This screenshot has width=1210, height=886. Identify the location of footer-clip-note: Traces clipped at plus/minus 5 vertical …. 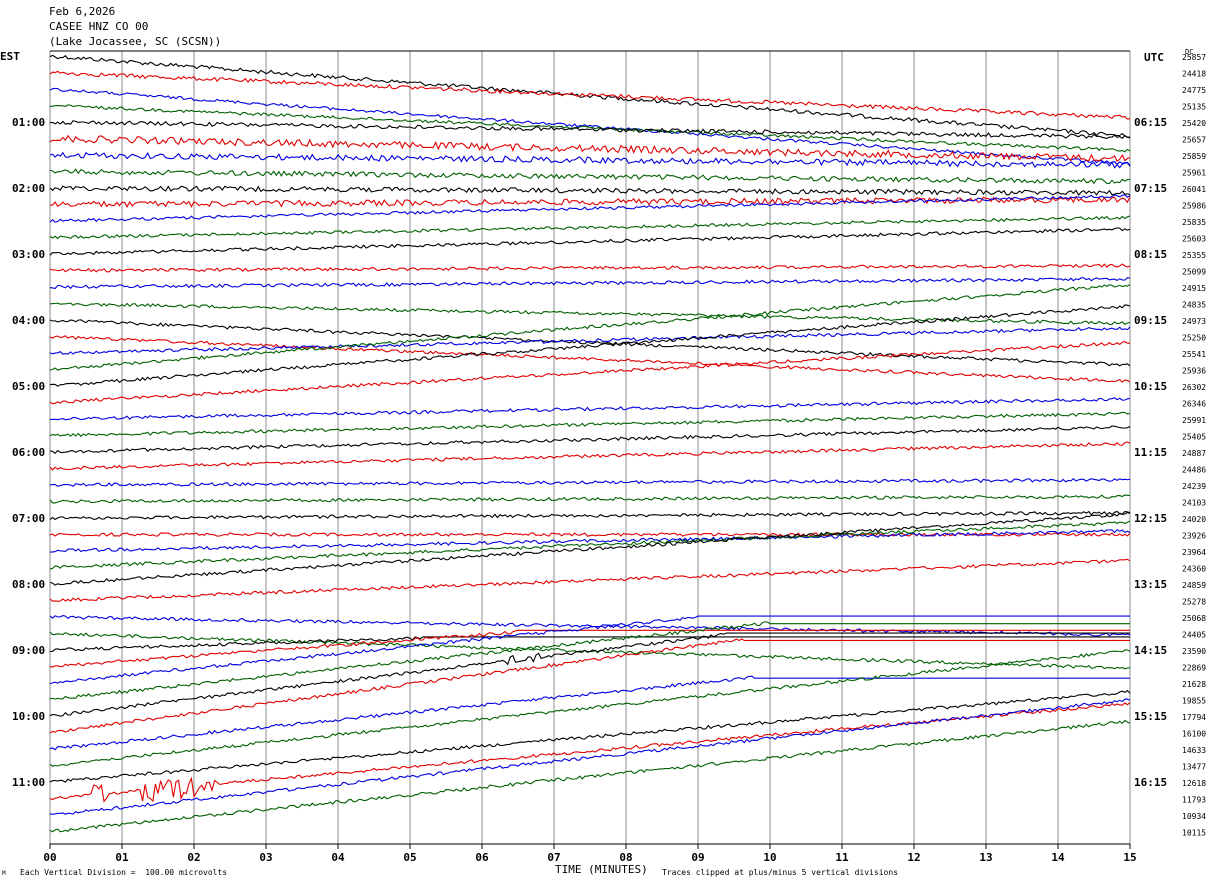
(780, 872).